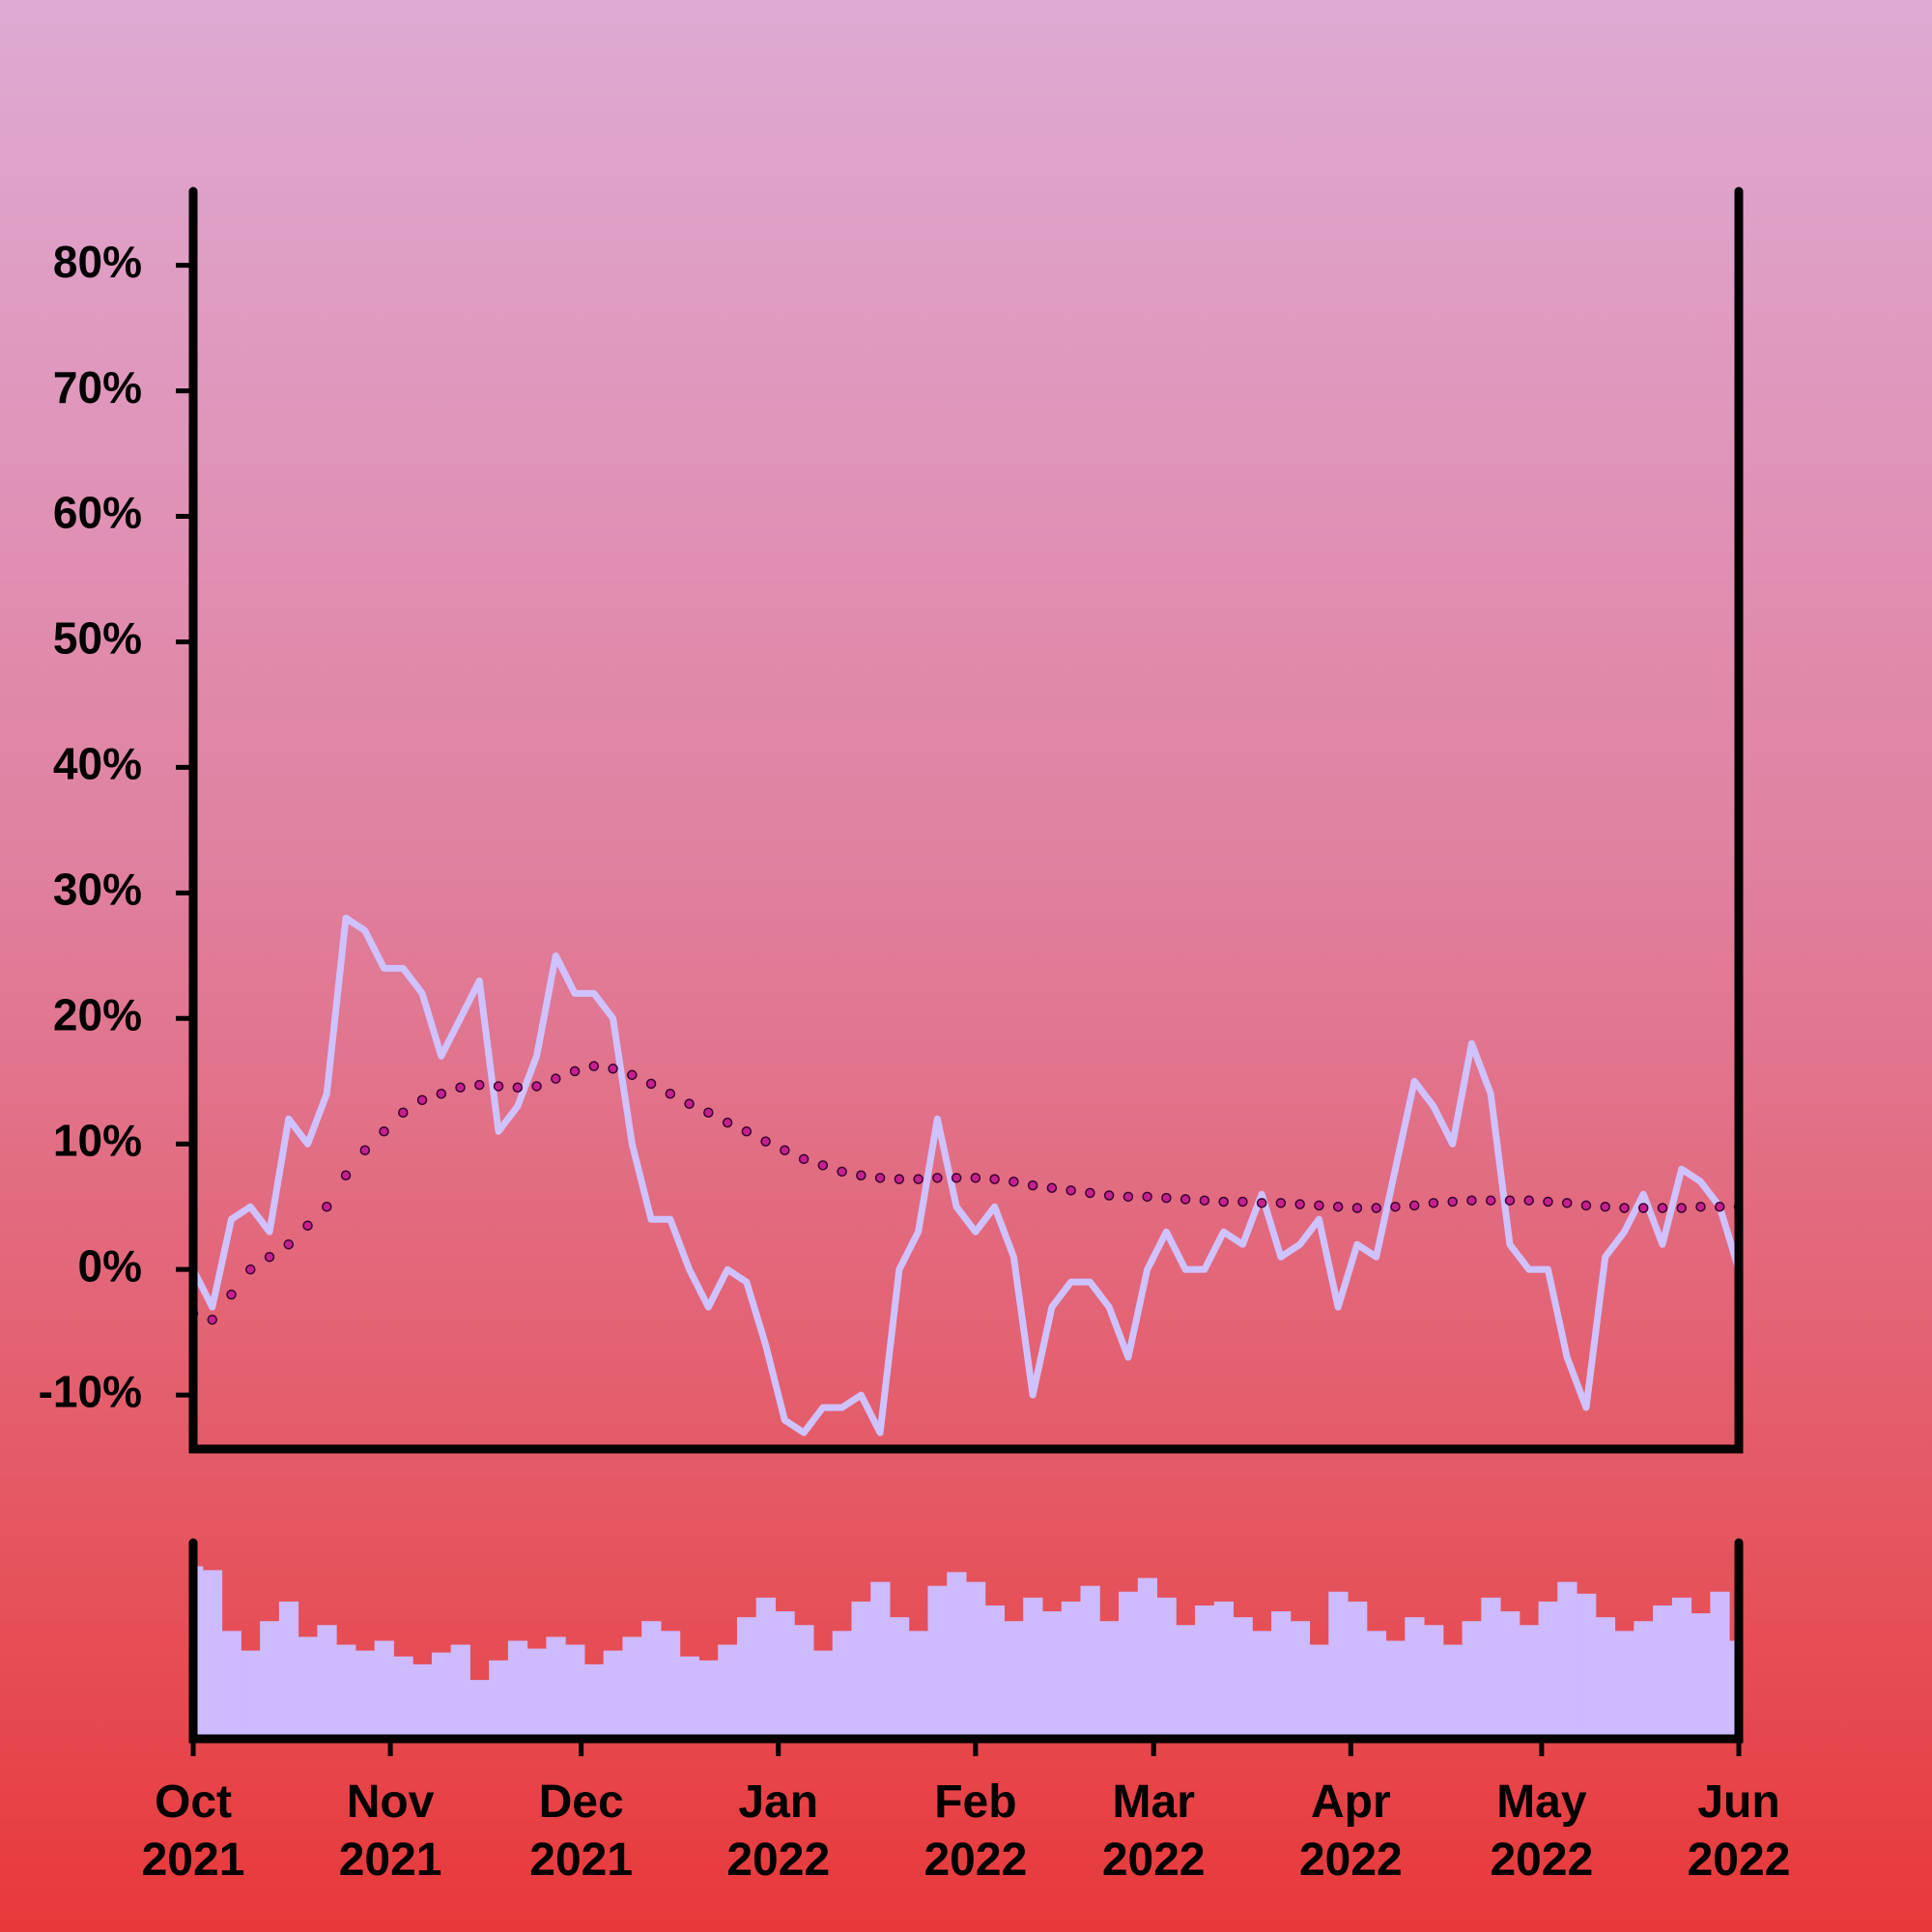  Describe the element at coordinates (110, 1265) in the screenshot. I see `y-tick-label: 0%` at that location.